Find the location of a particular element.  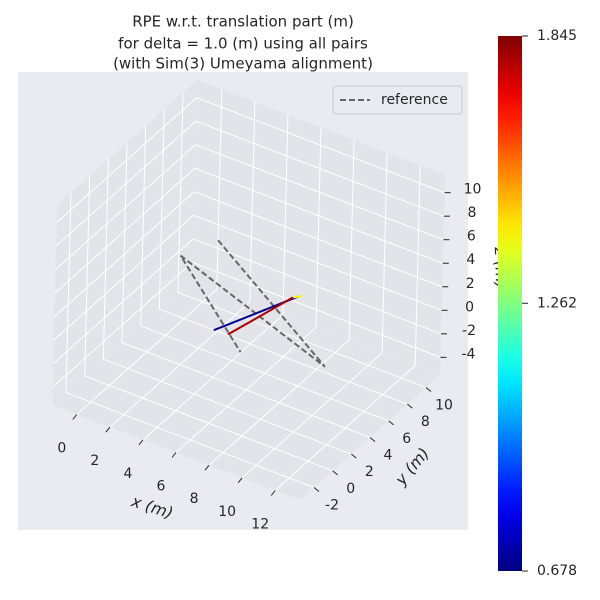

y-tick-label: 0 is located at coordinates (350, 489).